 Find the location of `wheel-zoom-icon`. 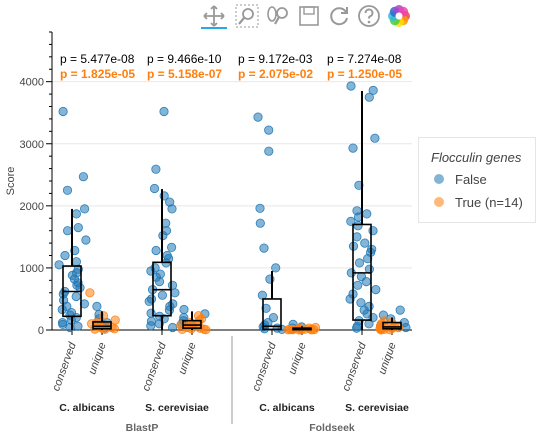

wheel-zoom-icon is located at coordinates (277, 15).